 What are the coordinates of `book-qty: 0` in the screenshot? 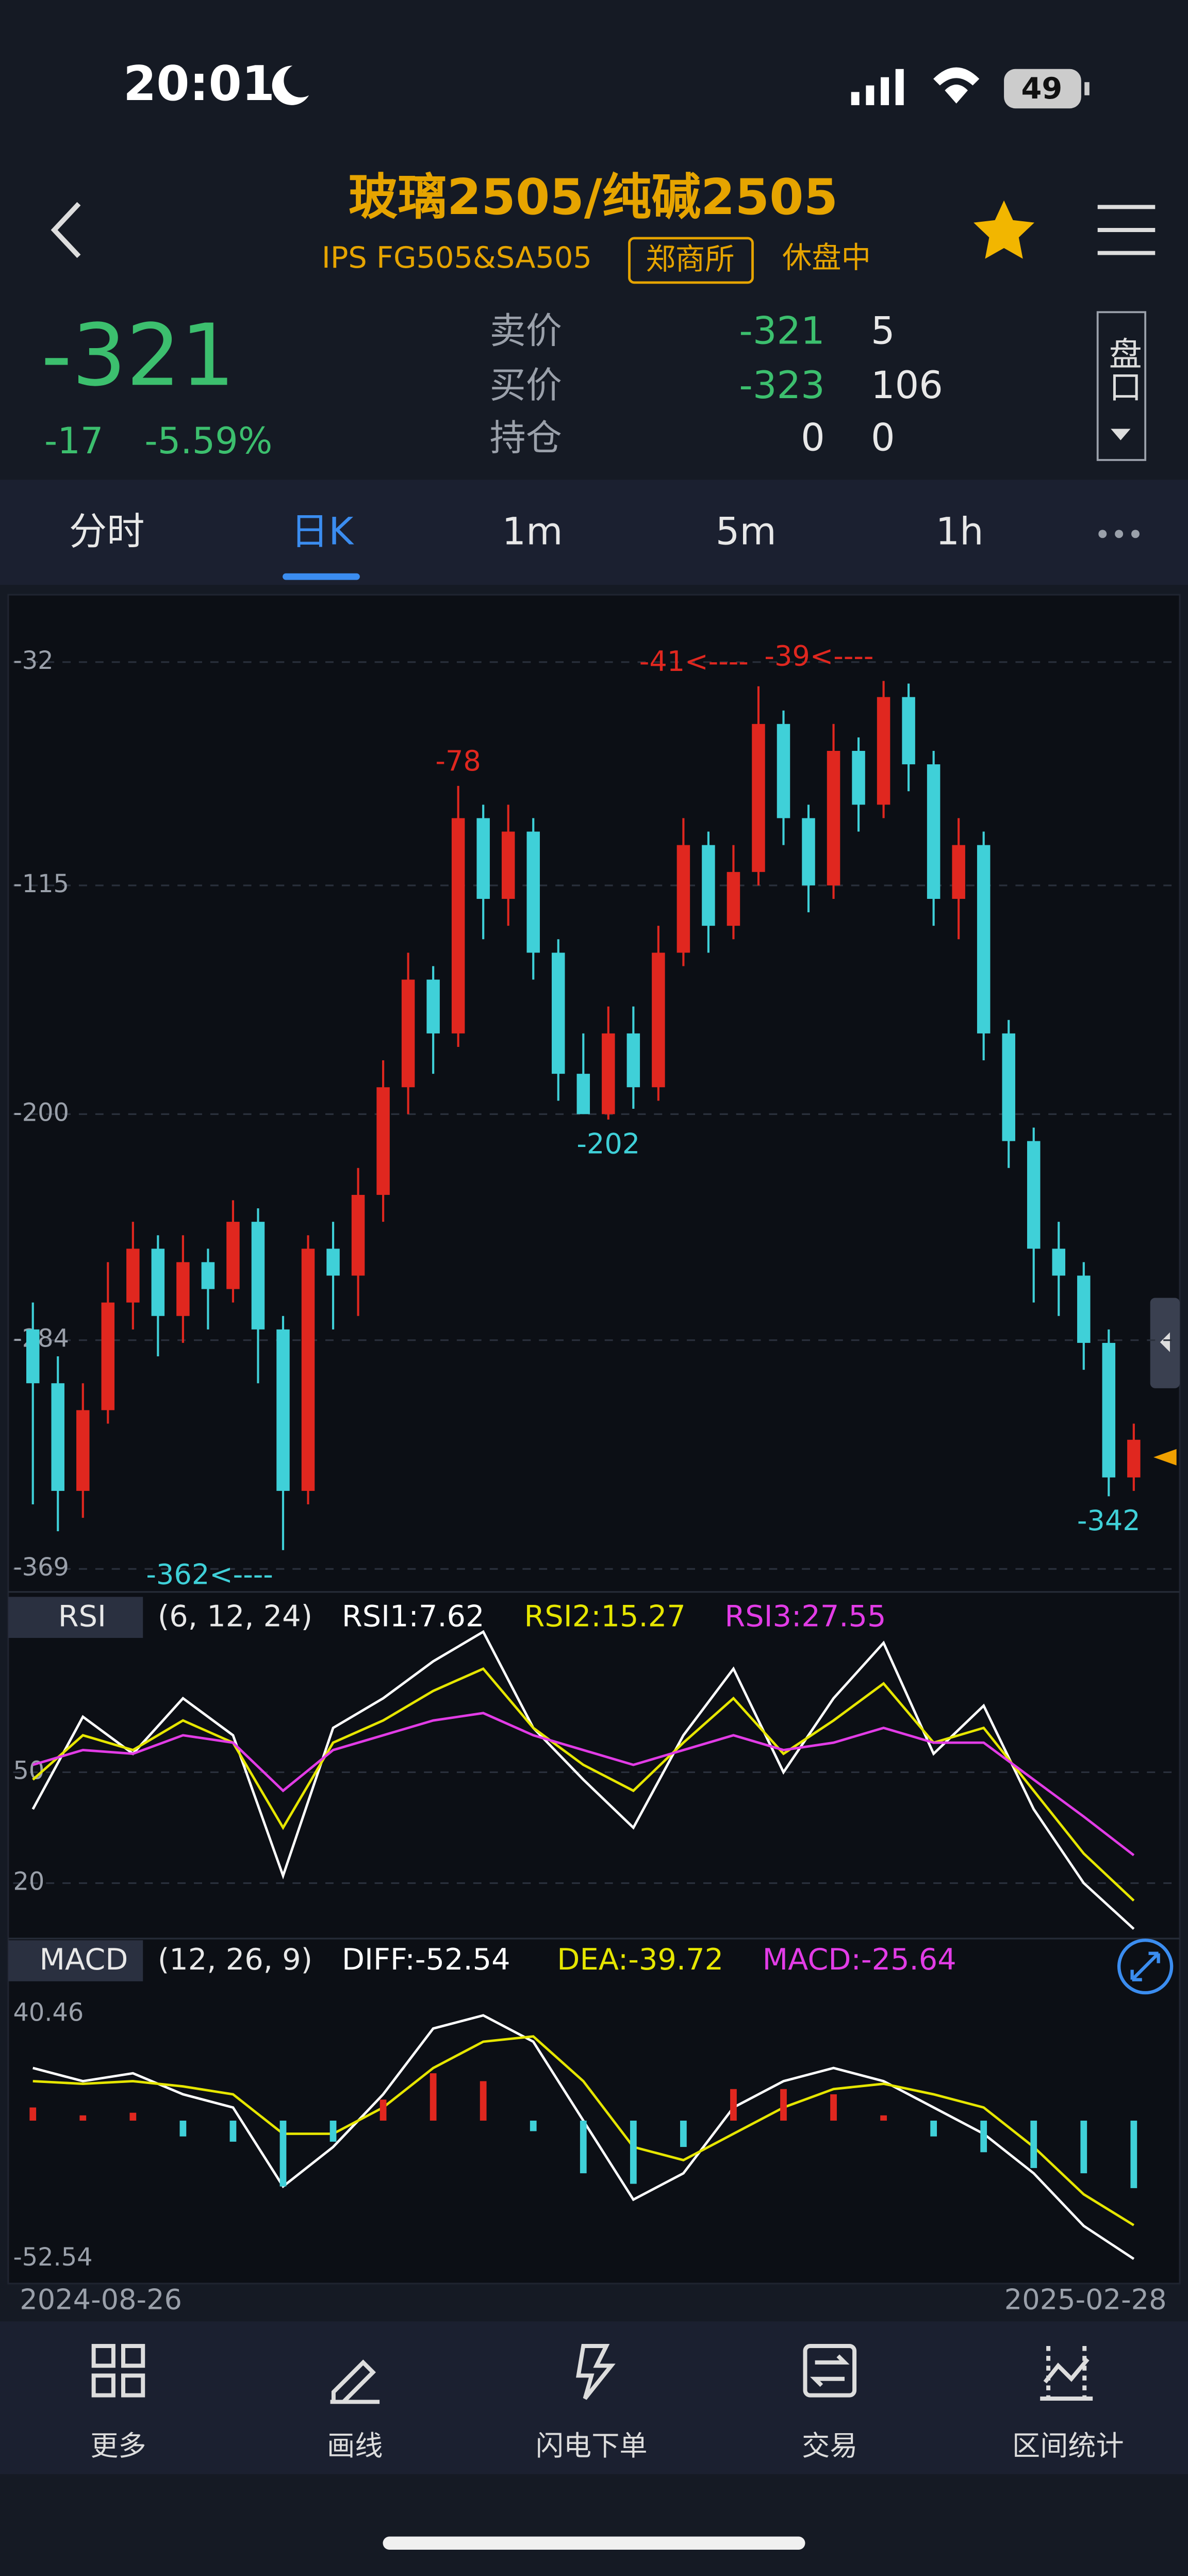 It's located at (883, 438).